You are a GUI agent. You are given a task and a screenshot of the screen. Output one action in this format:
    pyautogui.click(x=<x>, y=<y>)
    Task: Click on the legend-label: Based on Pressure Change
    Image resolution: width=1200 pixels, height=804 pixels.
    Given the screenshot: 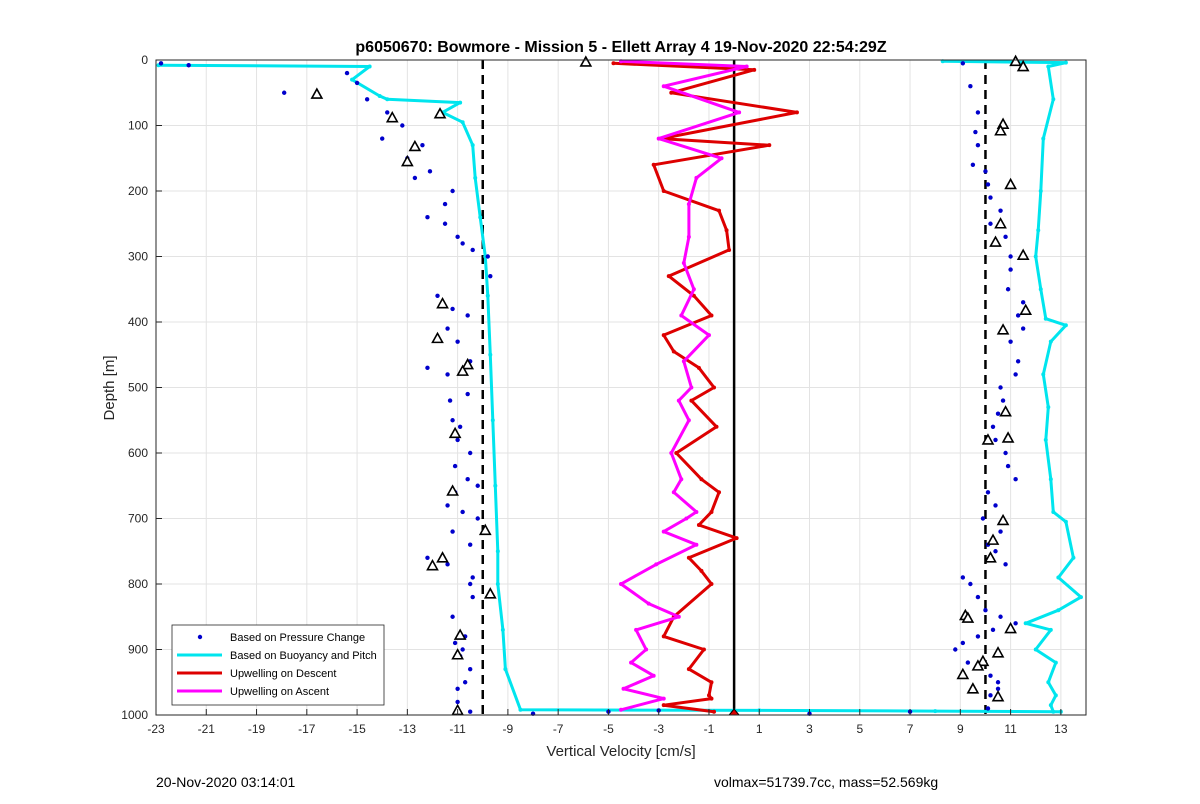 What is the action you would take?
    pyautogui.click(x=297, y=638)
    